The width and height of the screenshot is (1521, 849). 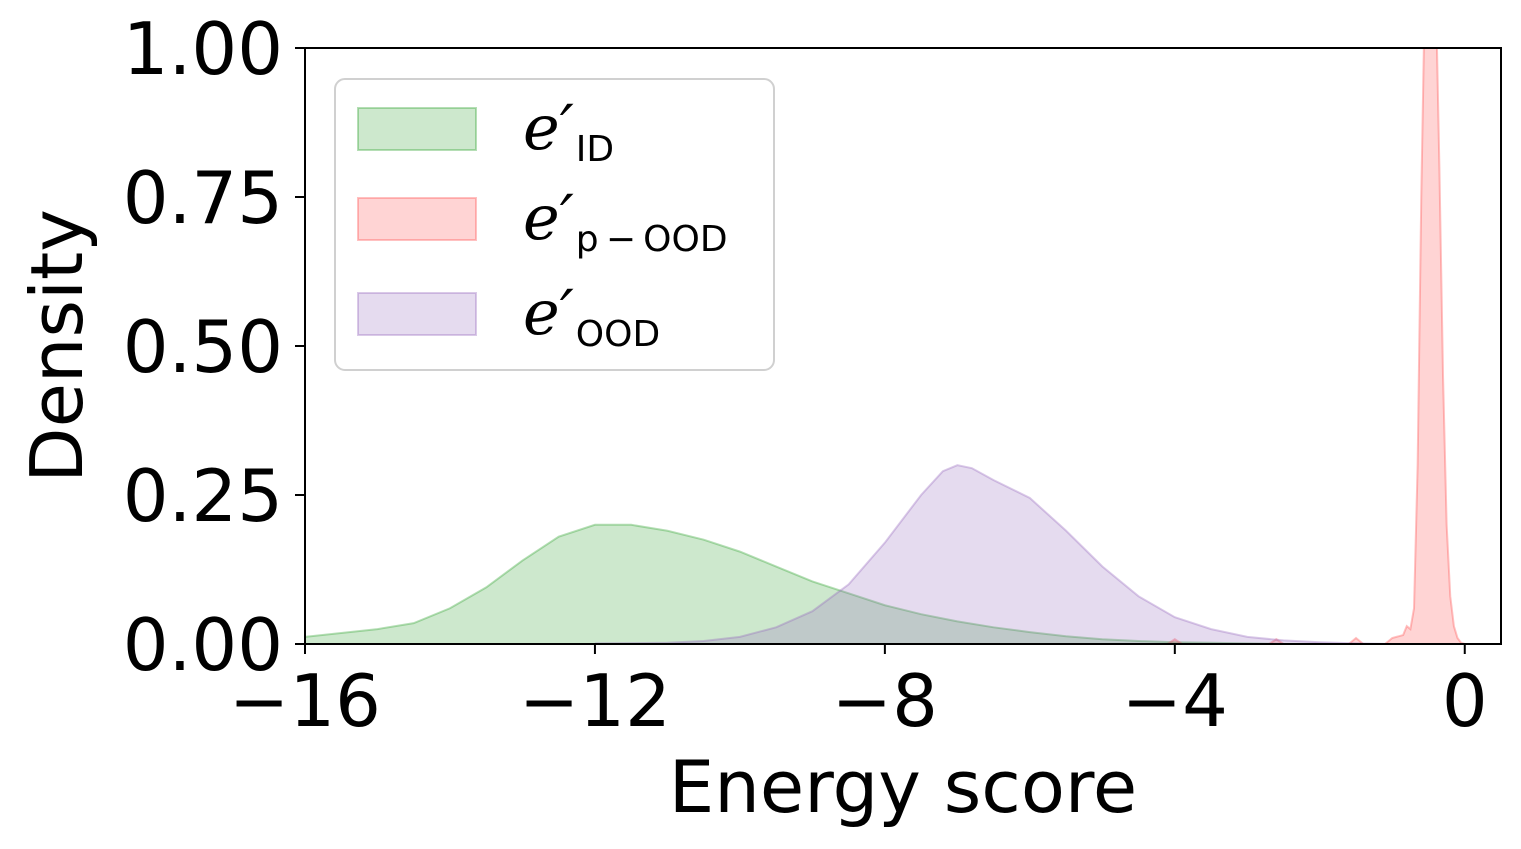 I want to click on legend-swatch-p-ood, so click(x=417, y=219).